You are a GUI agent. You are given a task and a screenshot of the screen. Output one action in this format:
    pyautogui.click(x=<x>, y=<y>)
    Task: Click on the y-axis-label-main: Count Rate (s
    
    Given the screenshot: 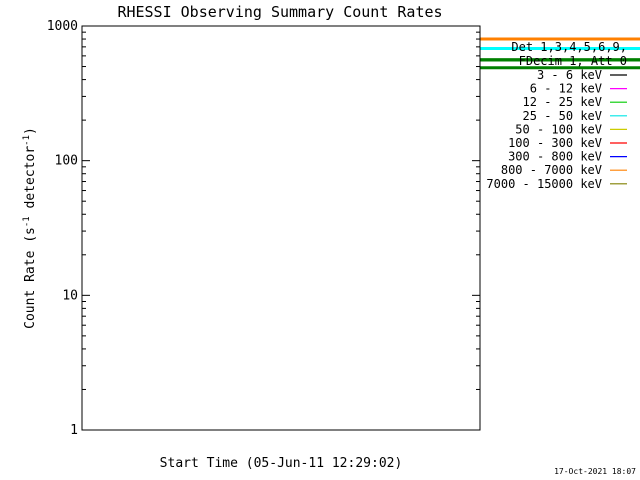 What is the action you would take?
    pyautogui.click(x=30, y=278)
    